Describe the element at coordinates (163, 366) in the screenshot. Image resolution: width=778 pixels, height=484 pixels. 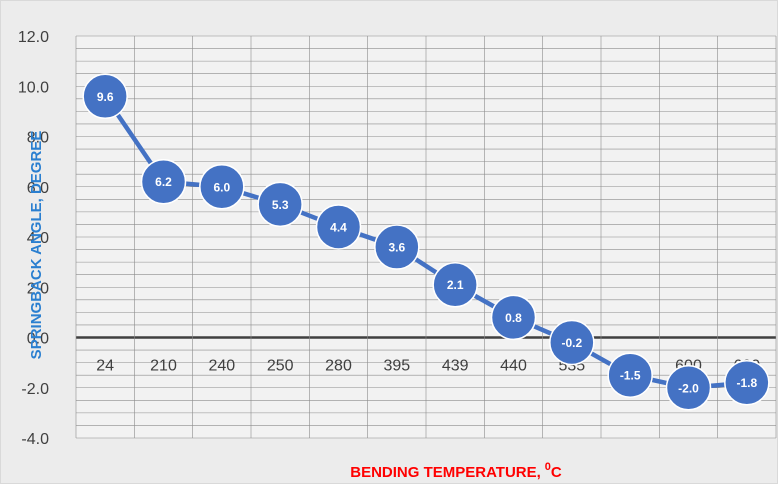
I see `x-tick-label: 210` at that location.